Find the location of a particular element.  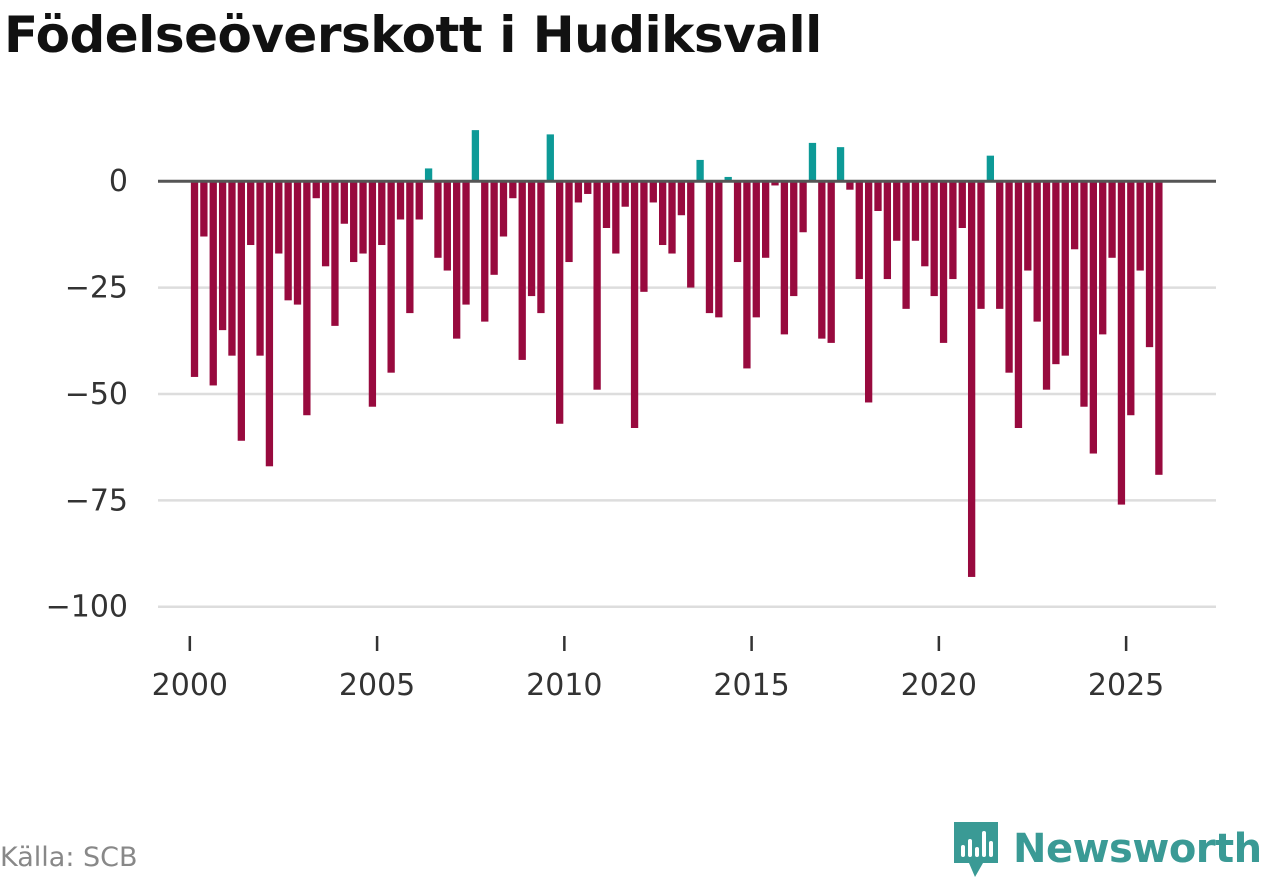

x-tick-label: 2000 is located at coordinates (190, 685).